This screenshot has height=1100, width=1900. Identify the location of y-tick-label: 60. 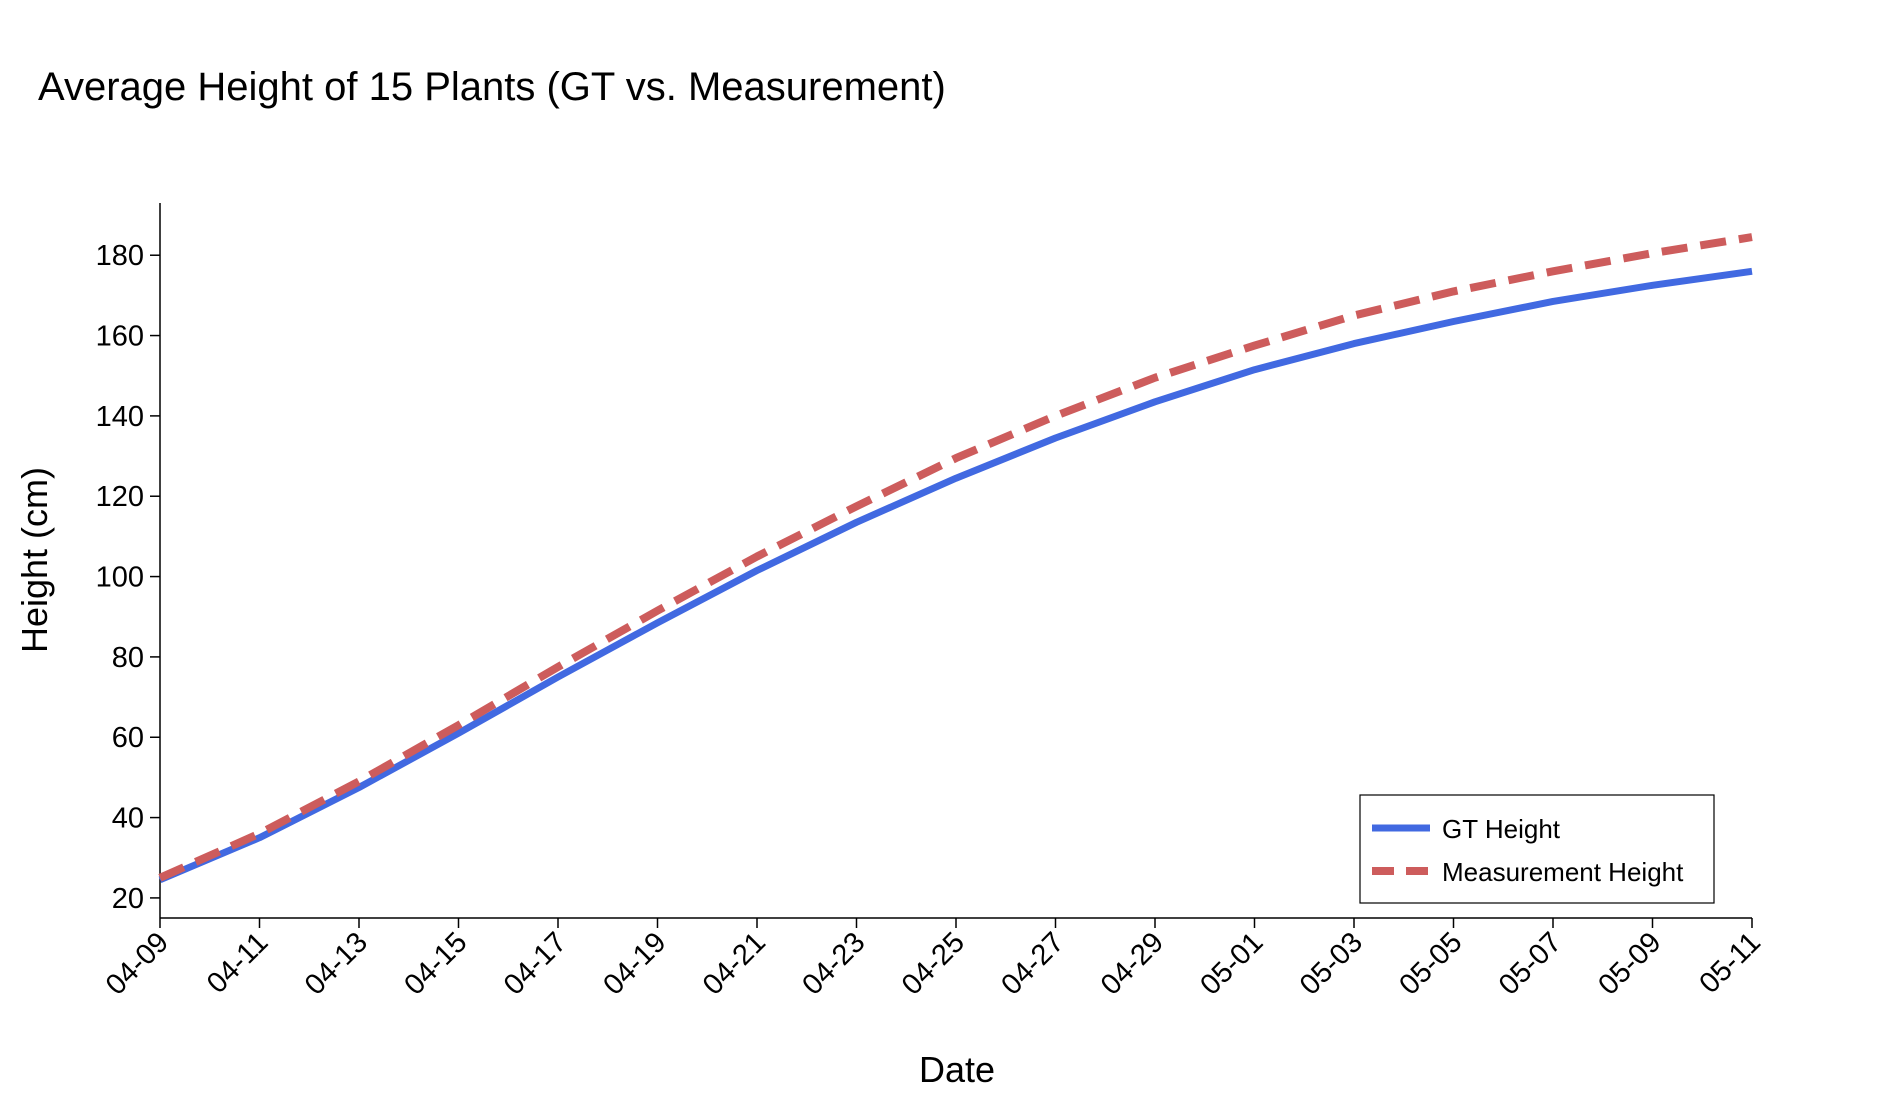
(128, 738).